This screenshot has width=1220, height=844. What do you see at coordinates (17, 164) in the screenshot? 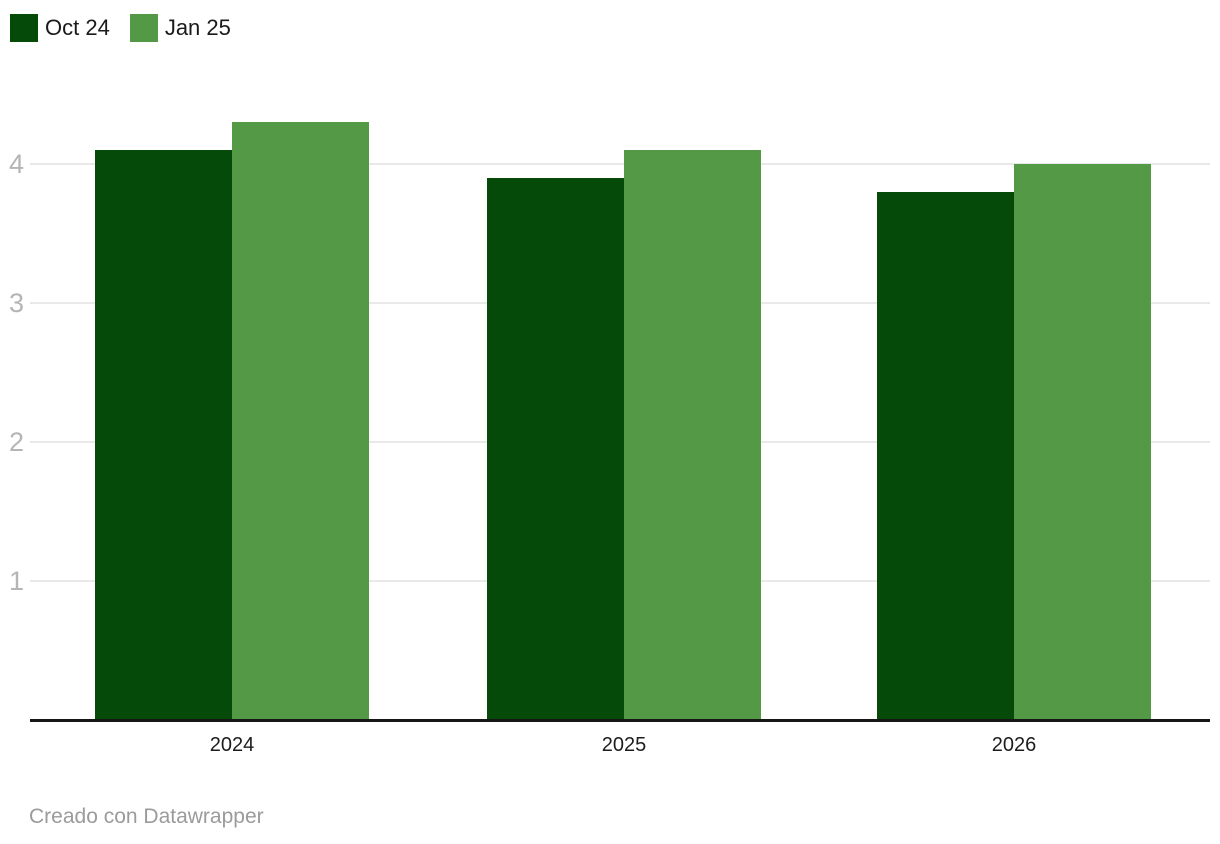
I see `y-tick-label-4: 4` at bounding box center [17, 164].